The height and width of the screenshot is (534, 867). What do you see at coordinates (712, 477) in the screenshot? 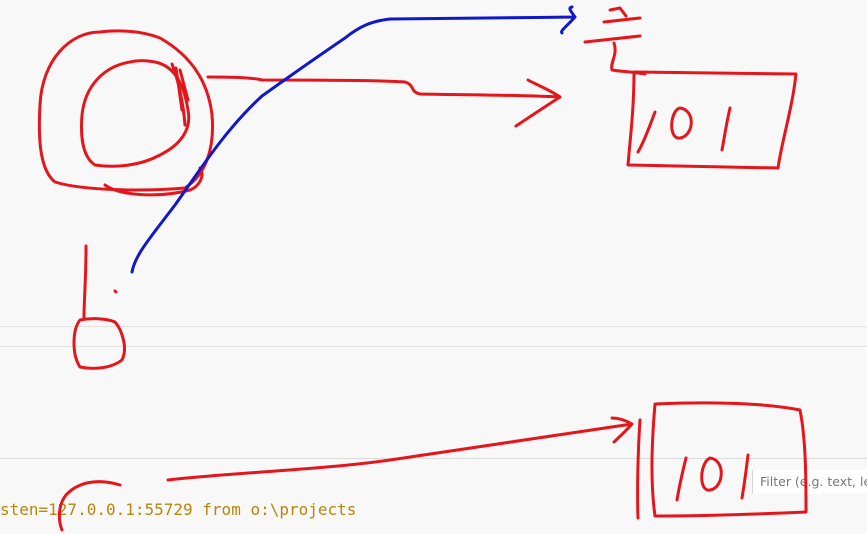
I see `ink-bottom-box-digits` at bounding box center [712, 477].